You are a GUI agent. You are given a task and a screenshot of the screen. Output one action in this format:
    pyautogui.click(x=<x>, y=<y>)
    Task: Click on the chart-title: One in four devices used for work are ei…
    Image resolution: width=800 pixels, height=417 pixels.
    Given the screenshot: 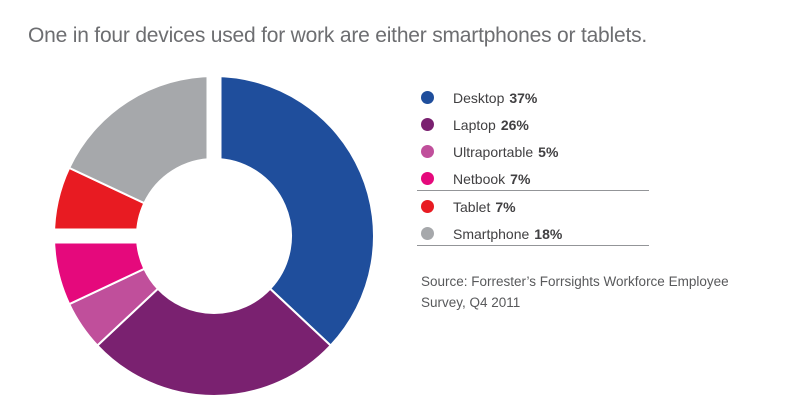 What is the action you would take?
    pyautogui.click(x=338, y=35)
    